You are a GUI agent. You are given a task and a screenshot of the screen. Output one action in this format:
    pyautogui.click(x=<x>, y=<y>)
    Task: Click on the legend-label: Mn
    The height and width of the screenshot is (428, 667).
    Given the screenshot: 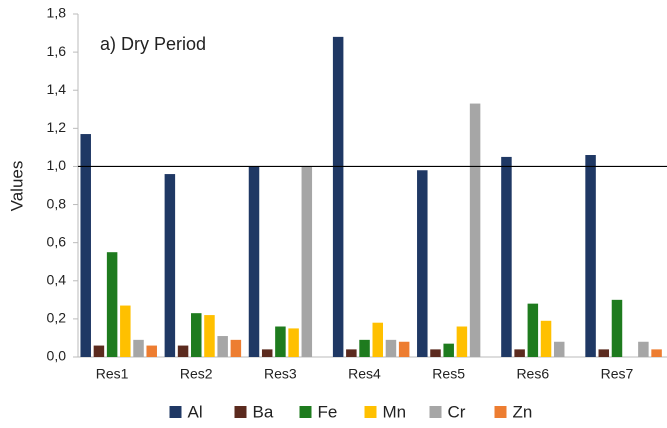 What is the action you would take?
    pyautogui.click(x=395, y=411)
    